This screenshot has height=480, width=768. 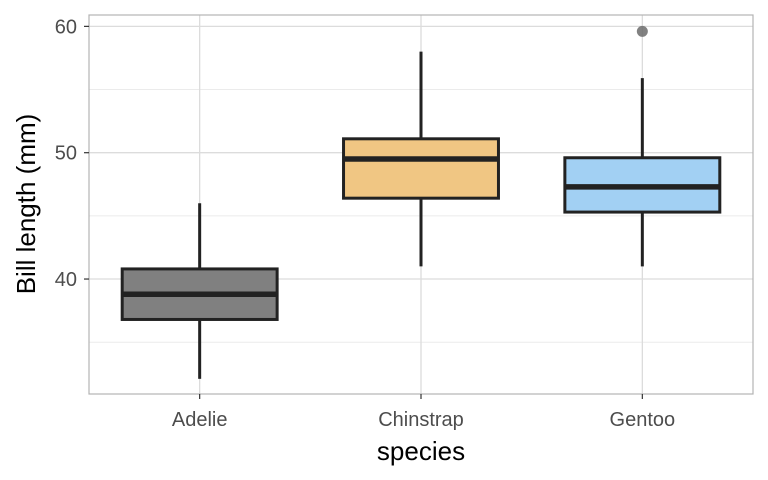 What do you see at coordinates (26, 204) in the screenshot?
I see `y-axis-title: Bill length (mm)` at bounding box center [26, 204].